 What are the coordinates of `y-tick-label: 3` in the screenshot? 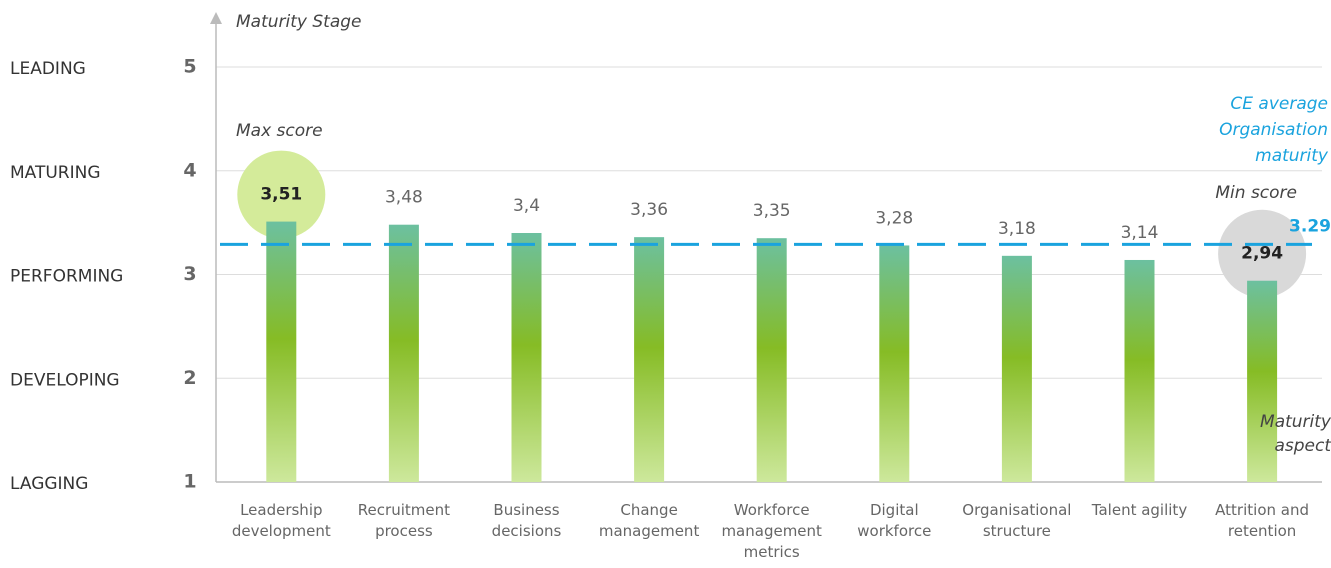 It's located at (189, 274).